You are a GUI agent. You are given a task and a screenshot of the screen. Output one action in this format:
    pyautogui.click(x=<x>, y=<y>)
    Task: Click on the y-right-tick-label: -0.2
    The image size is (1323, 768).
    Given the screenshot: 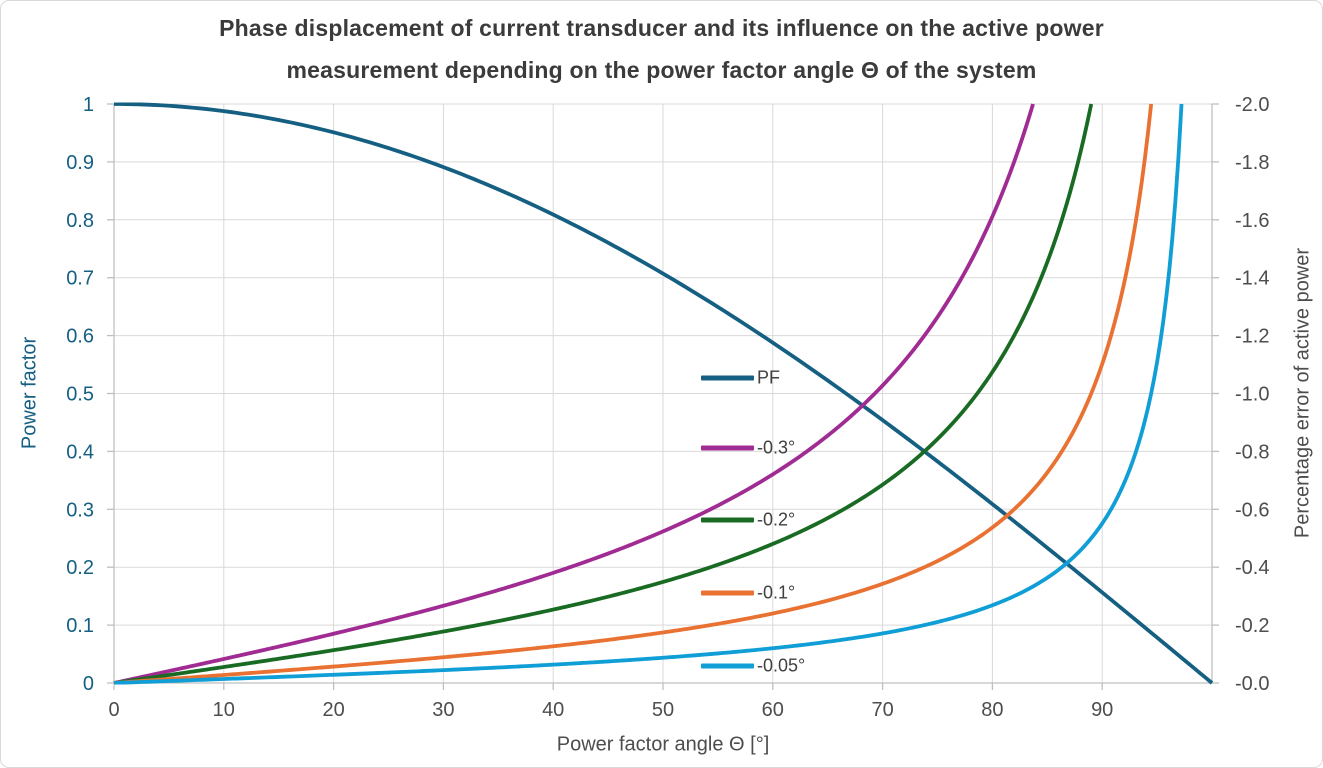 What is the action you would take?
    pyautogui.click(x=1252, y=626)
    